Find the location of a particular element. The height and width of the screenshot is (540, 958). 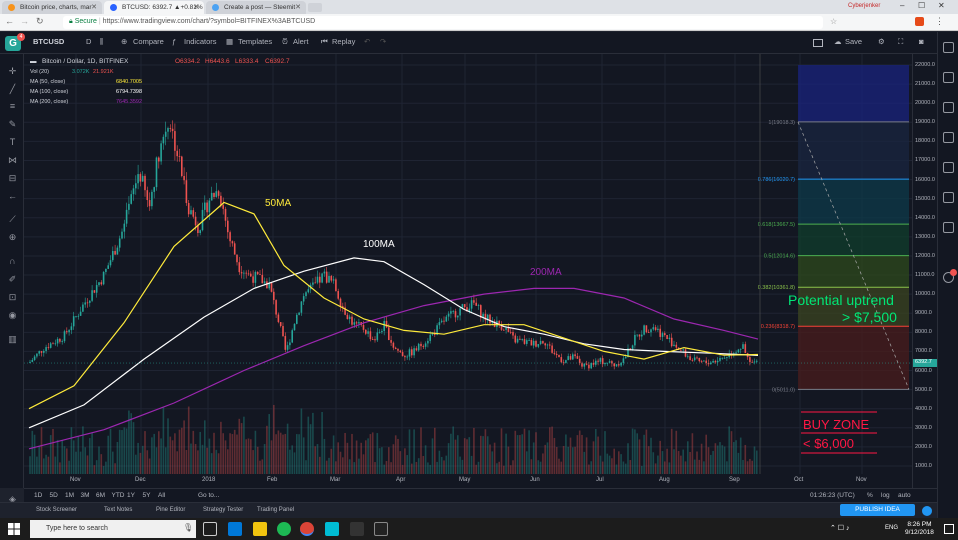

alerts-icon is located at coordinates (948, 77).